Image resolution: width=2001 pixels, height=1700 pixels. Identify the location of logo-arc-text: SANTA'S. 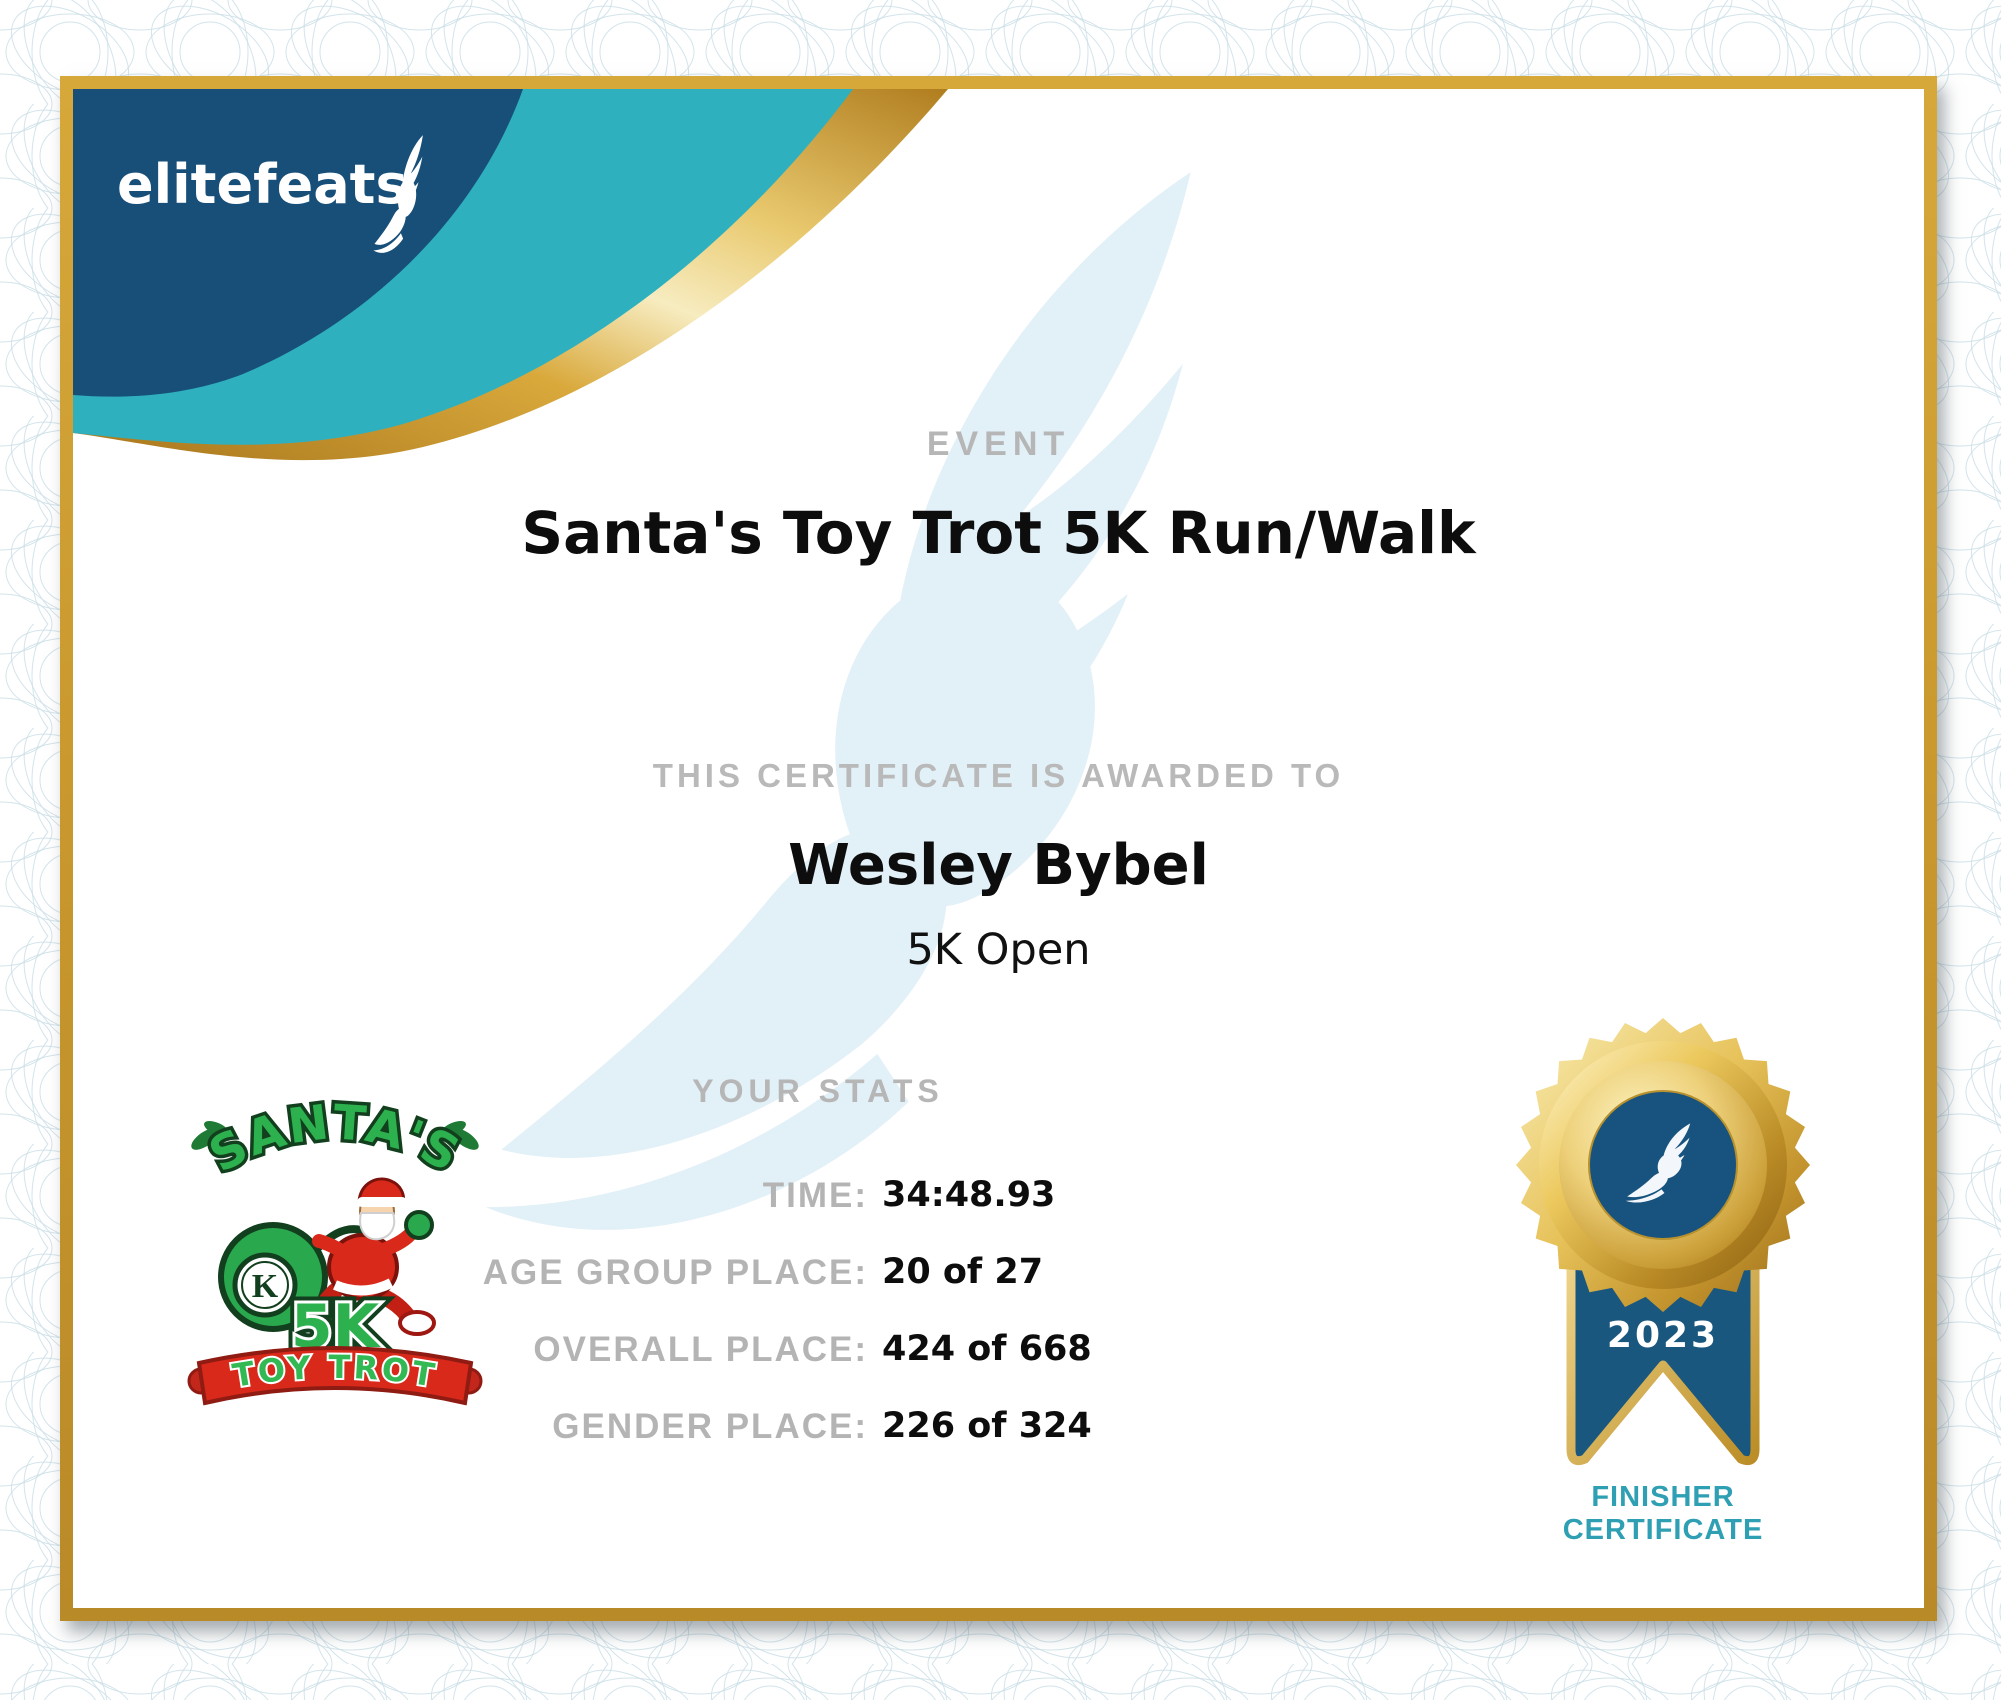
(334, 1139).